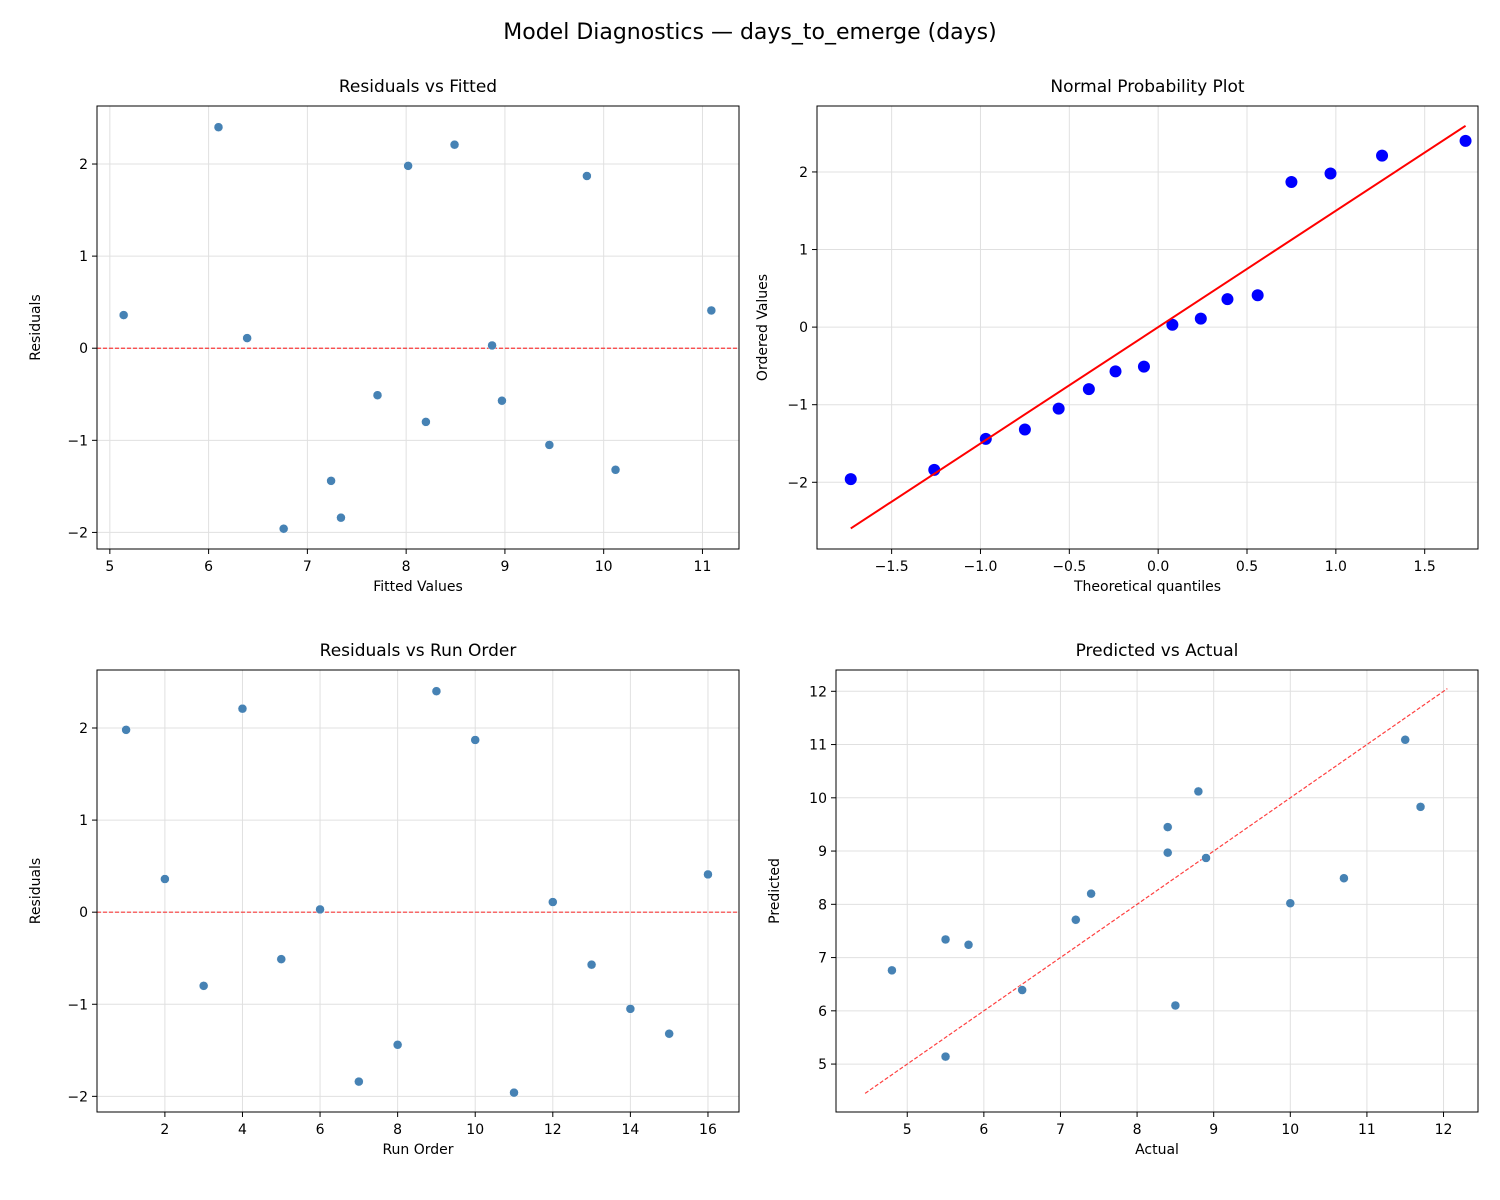 This screenshot has height=1200, width=1500. What do you see at coordinates (763, 327) in the screenshot?
I see `y-axis-label: Ordered Values` at bounding box center [763, 327].